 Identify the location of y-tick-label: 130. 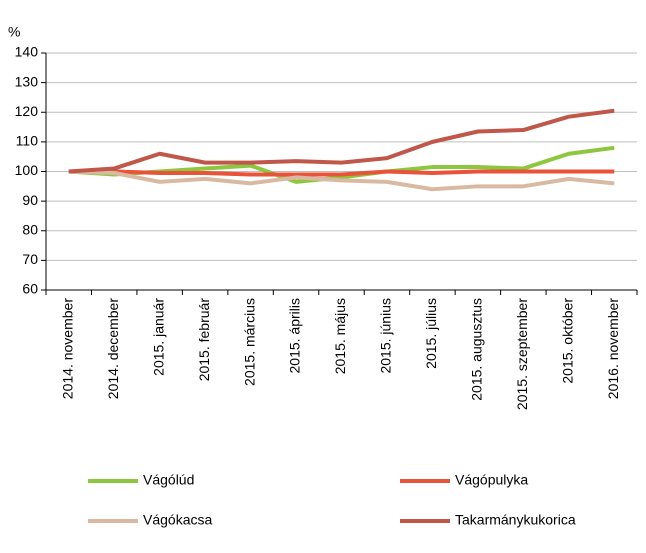
(27, 81).